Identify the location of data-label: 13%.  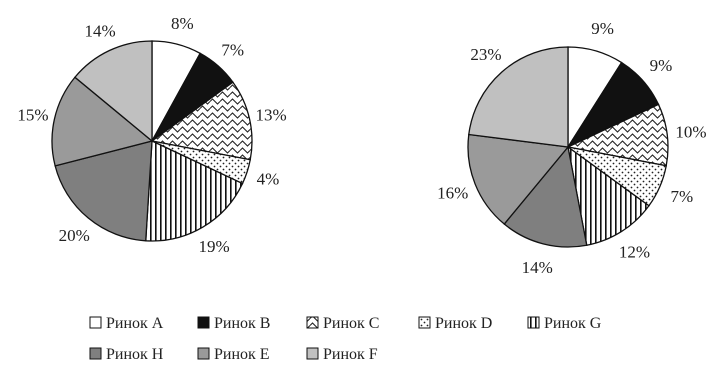
(271, 114).